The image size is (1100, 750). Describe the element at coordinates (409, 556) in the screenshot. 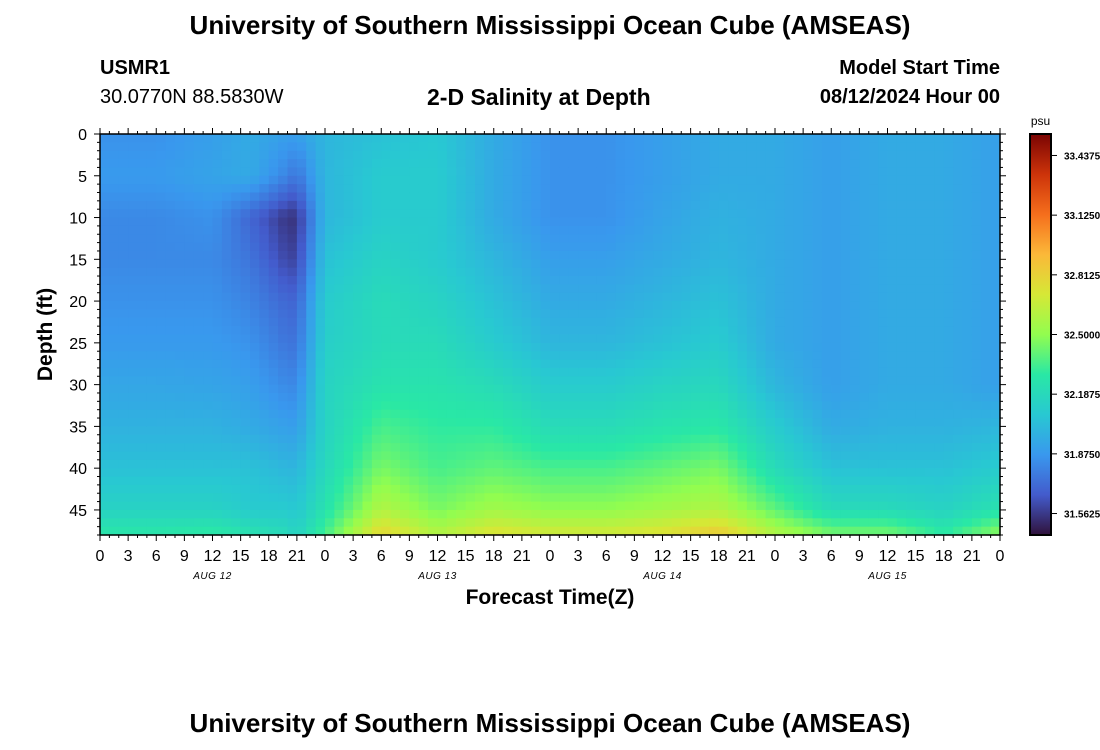

I see `x-tick-label: 9` at that location.